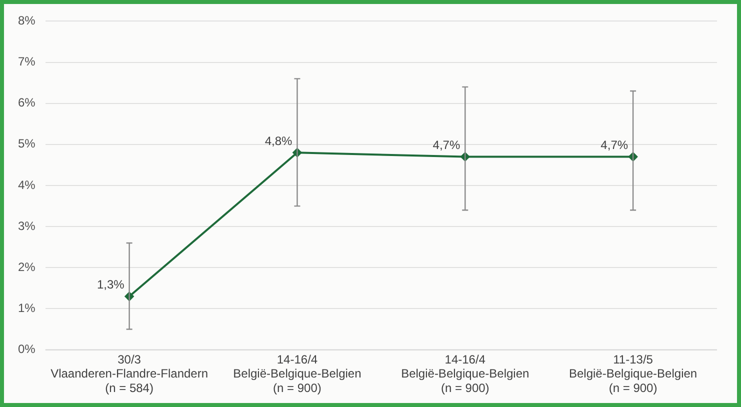  I want to click on data-label: 4,8%, so click(278, 141).